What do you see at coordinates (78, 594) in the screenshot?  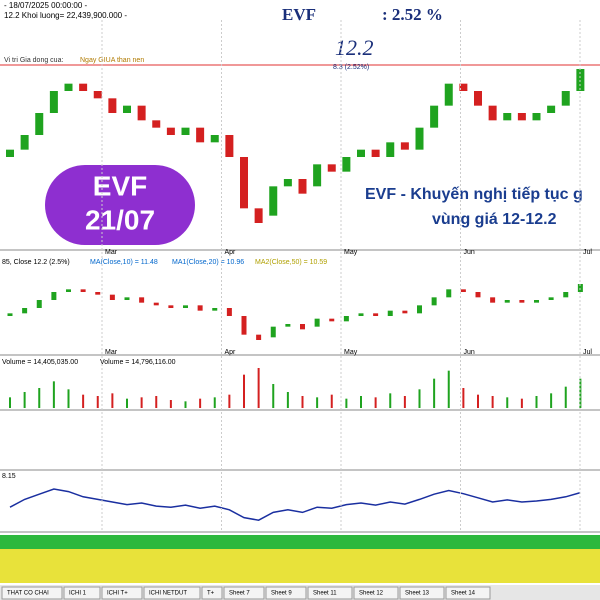 I see `tab-label: ICHI 1` at bounding box center [78, 594].